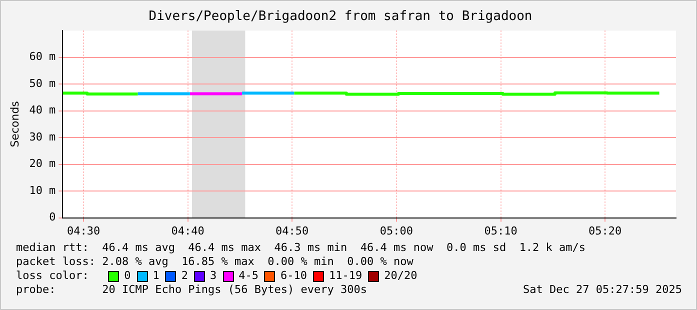 The width and height of the screenshot is (697, 310). Describe the element at coordinates (501, 231) in the screenshot. I see `x-tick-label: 05:10` at that location.